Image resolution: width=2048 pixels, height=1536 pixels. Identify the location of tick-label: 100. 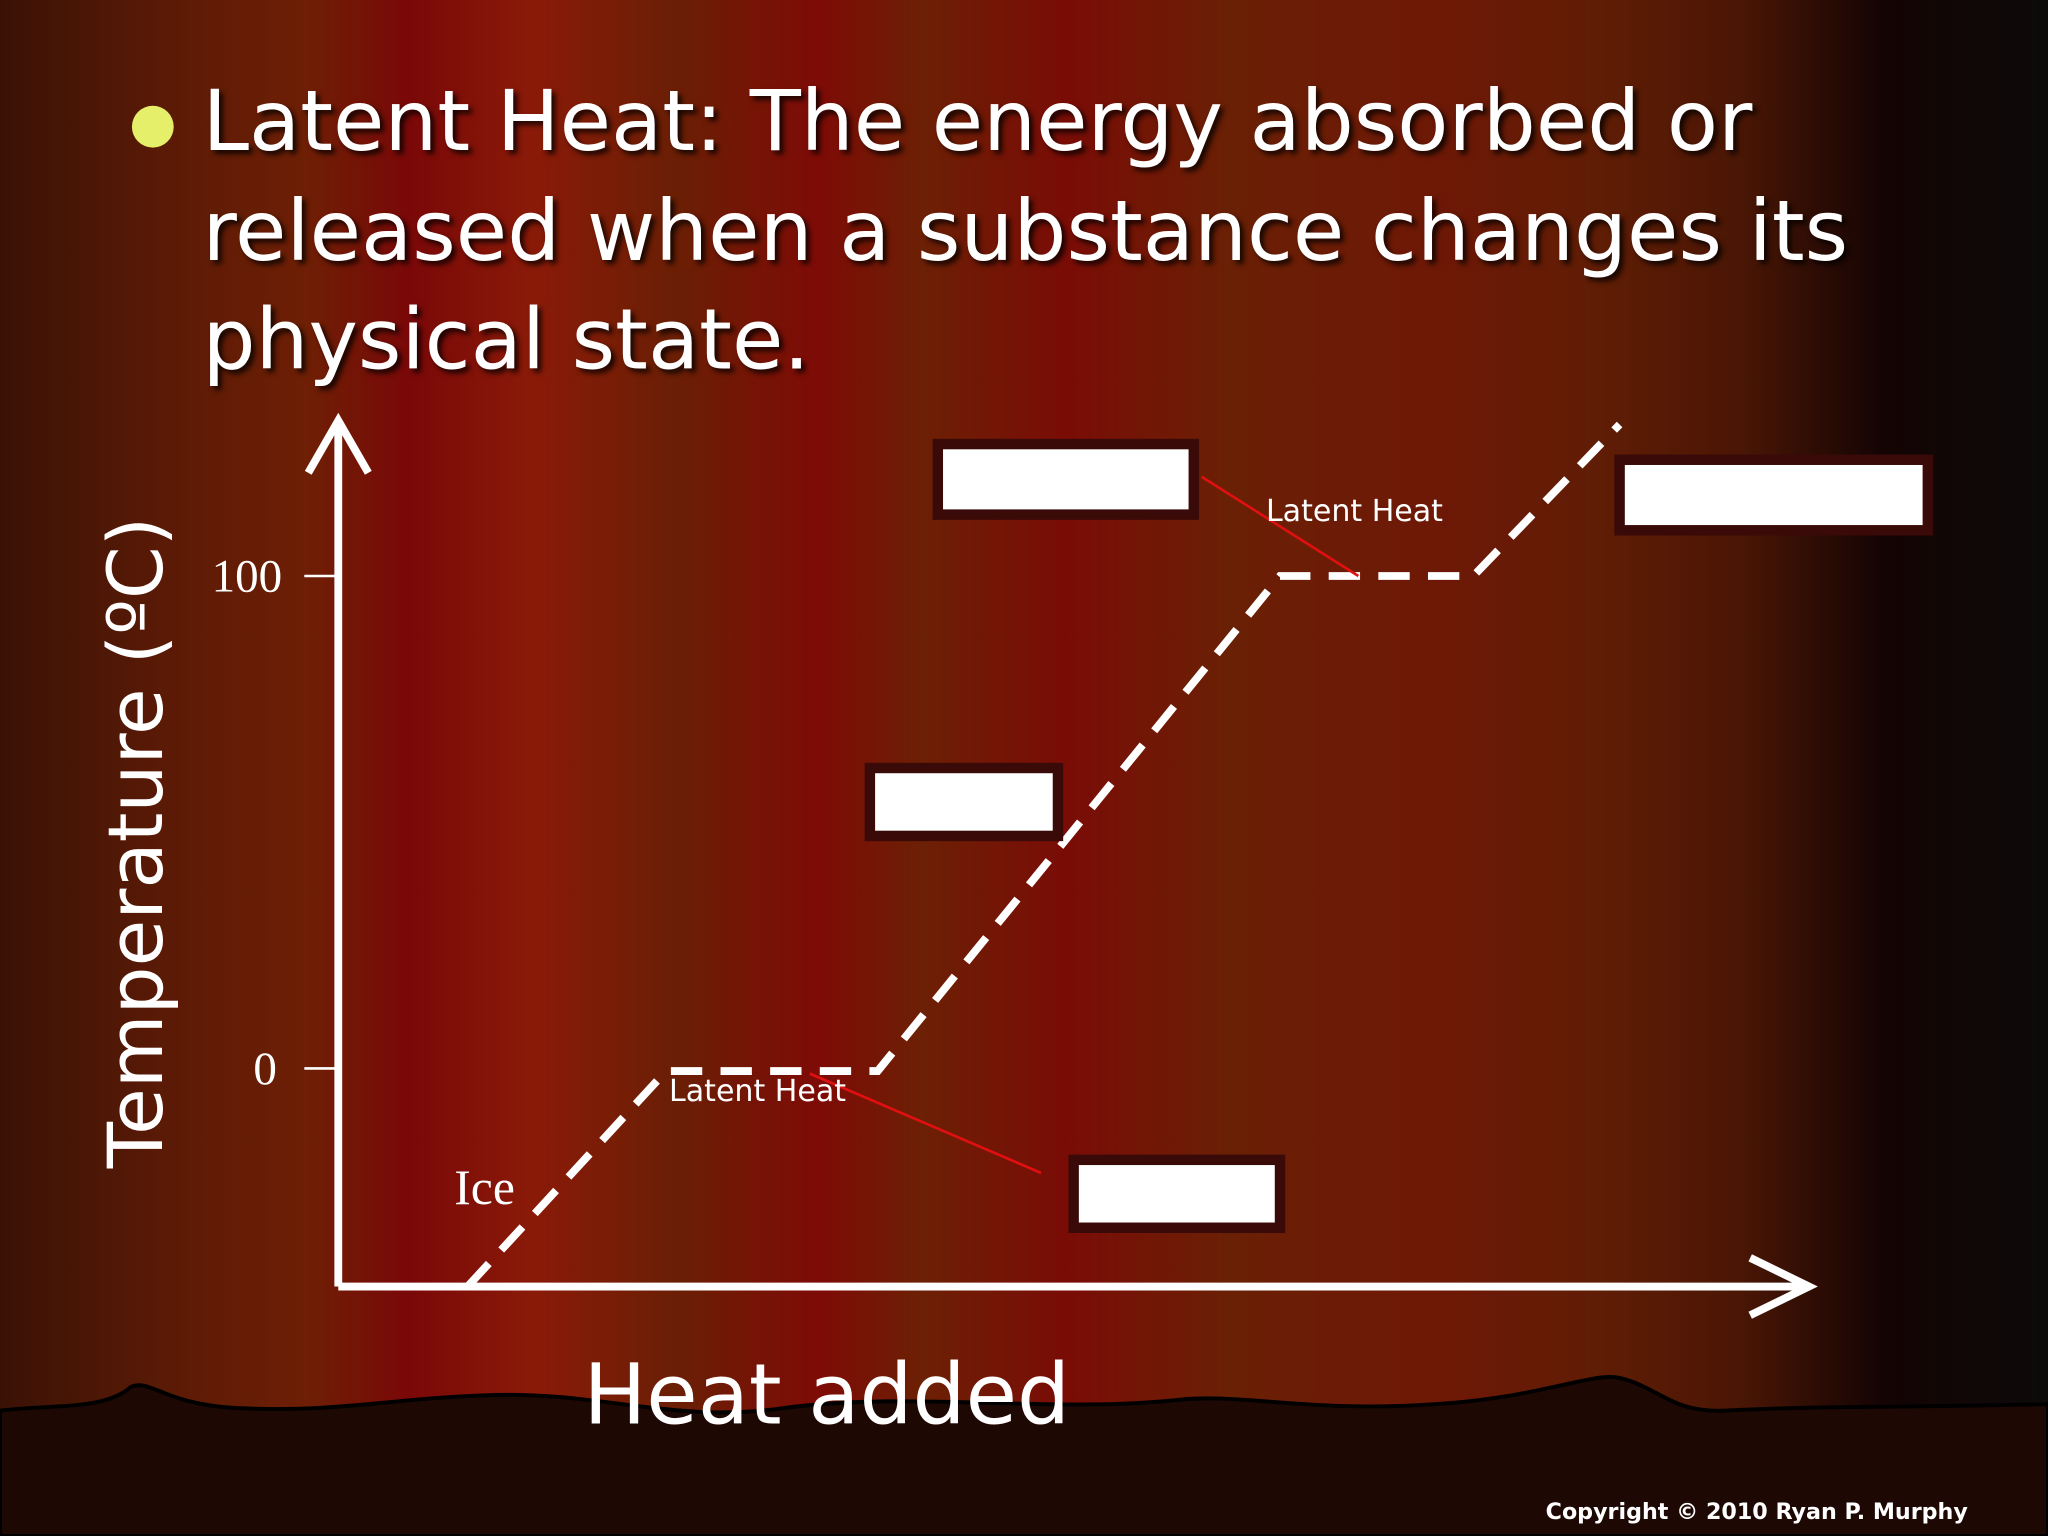
(247, 577).